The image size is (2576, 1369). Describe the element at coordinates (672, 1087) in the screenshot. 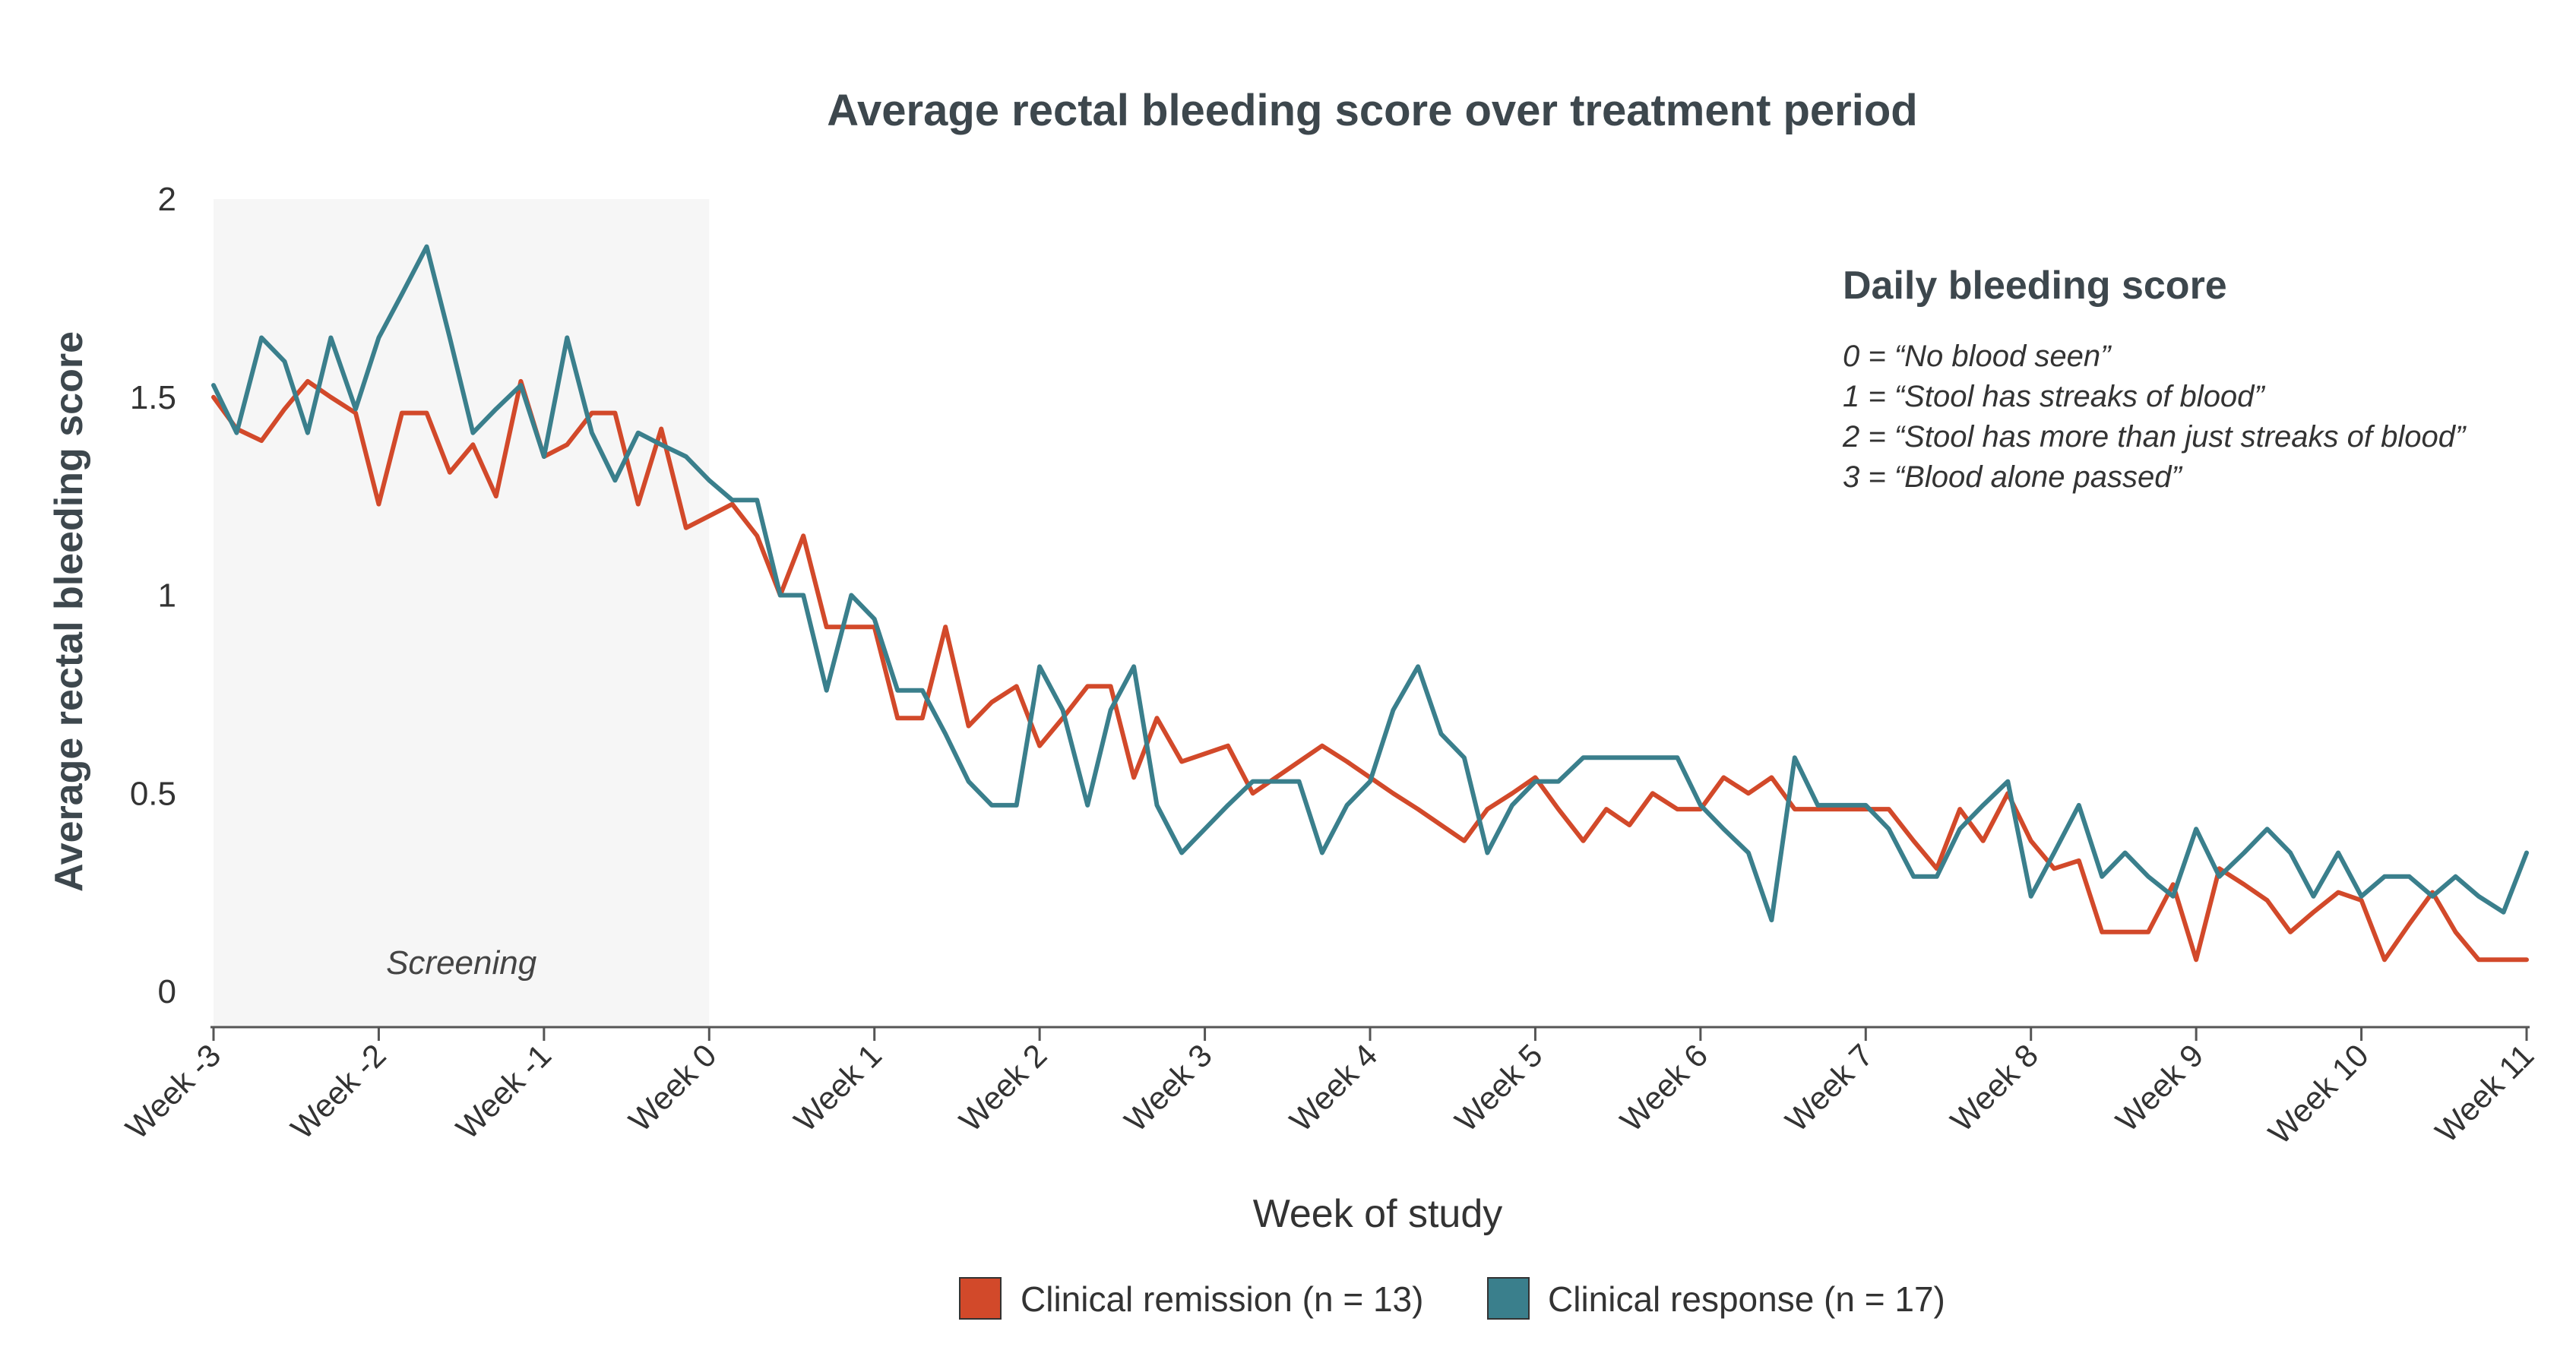

I see `x-tick-label-3: Week 0` at that location.